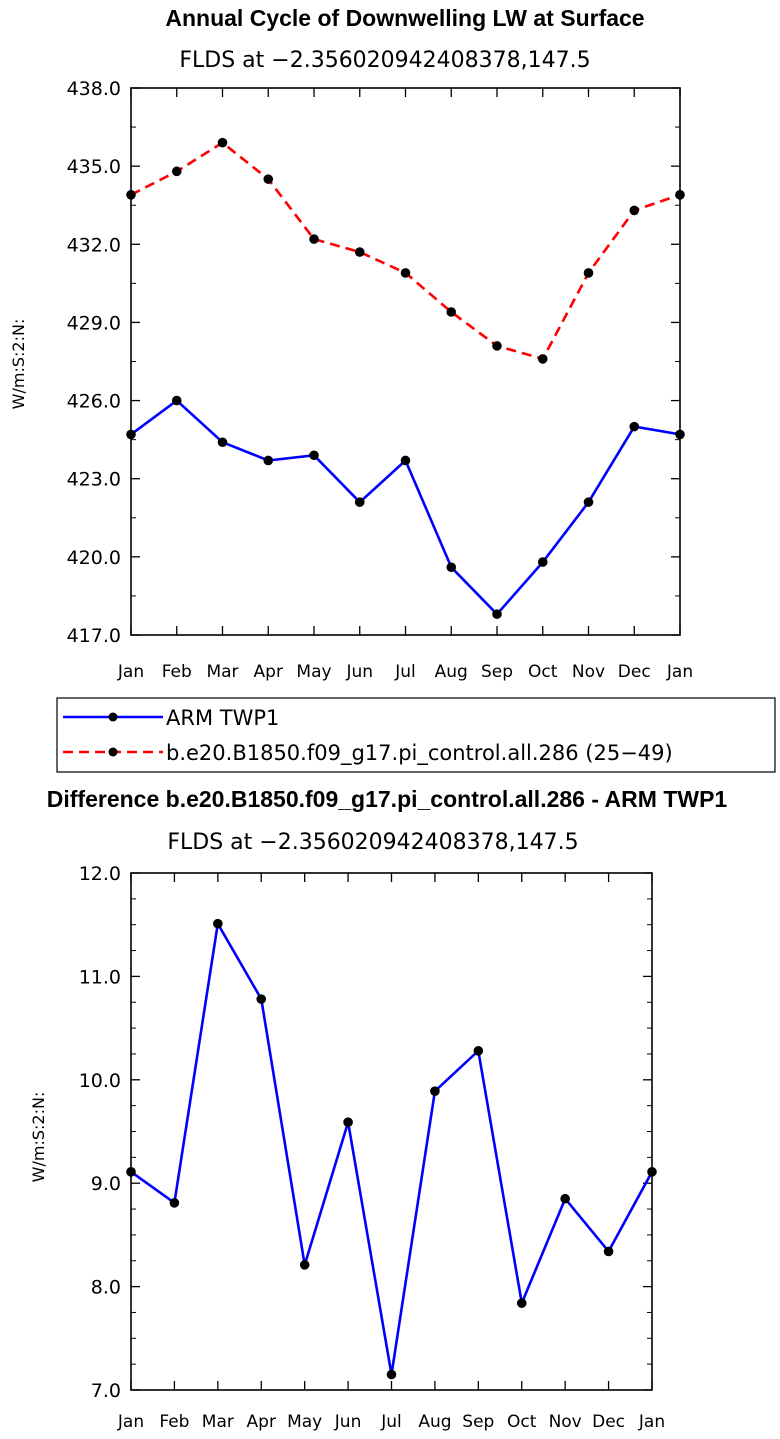 Image resolution: width=780 pixels, height=1439 pixels. Describe the element at coordinates (497, 672) in the screenshot. I see `top-xtick-label: Sep` at that location.